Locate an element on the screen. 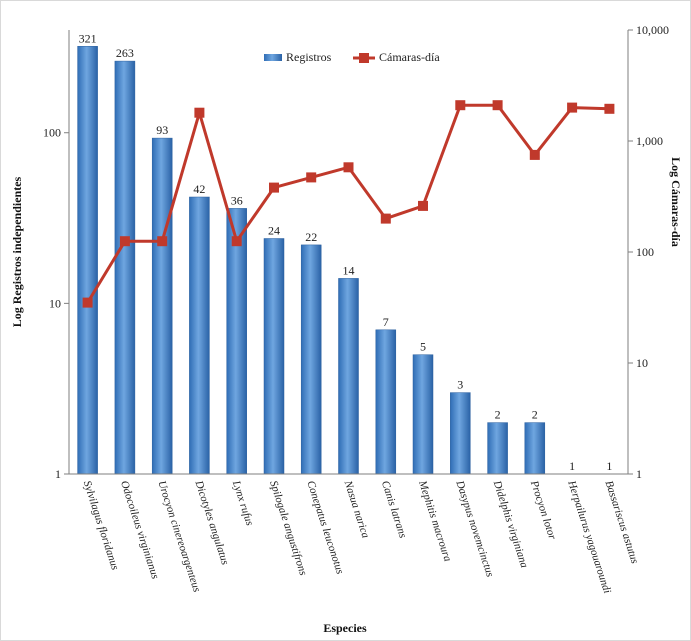 The image size is (691, 641). bar-data-label-8: 7 is located at coordinates (386, 322).